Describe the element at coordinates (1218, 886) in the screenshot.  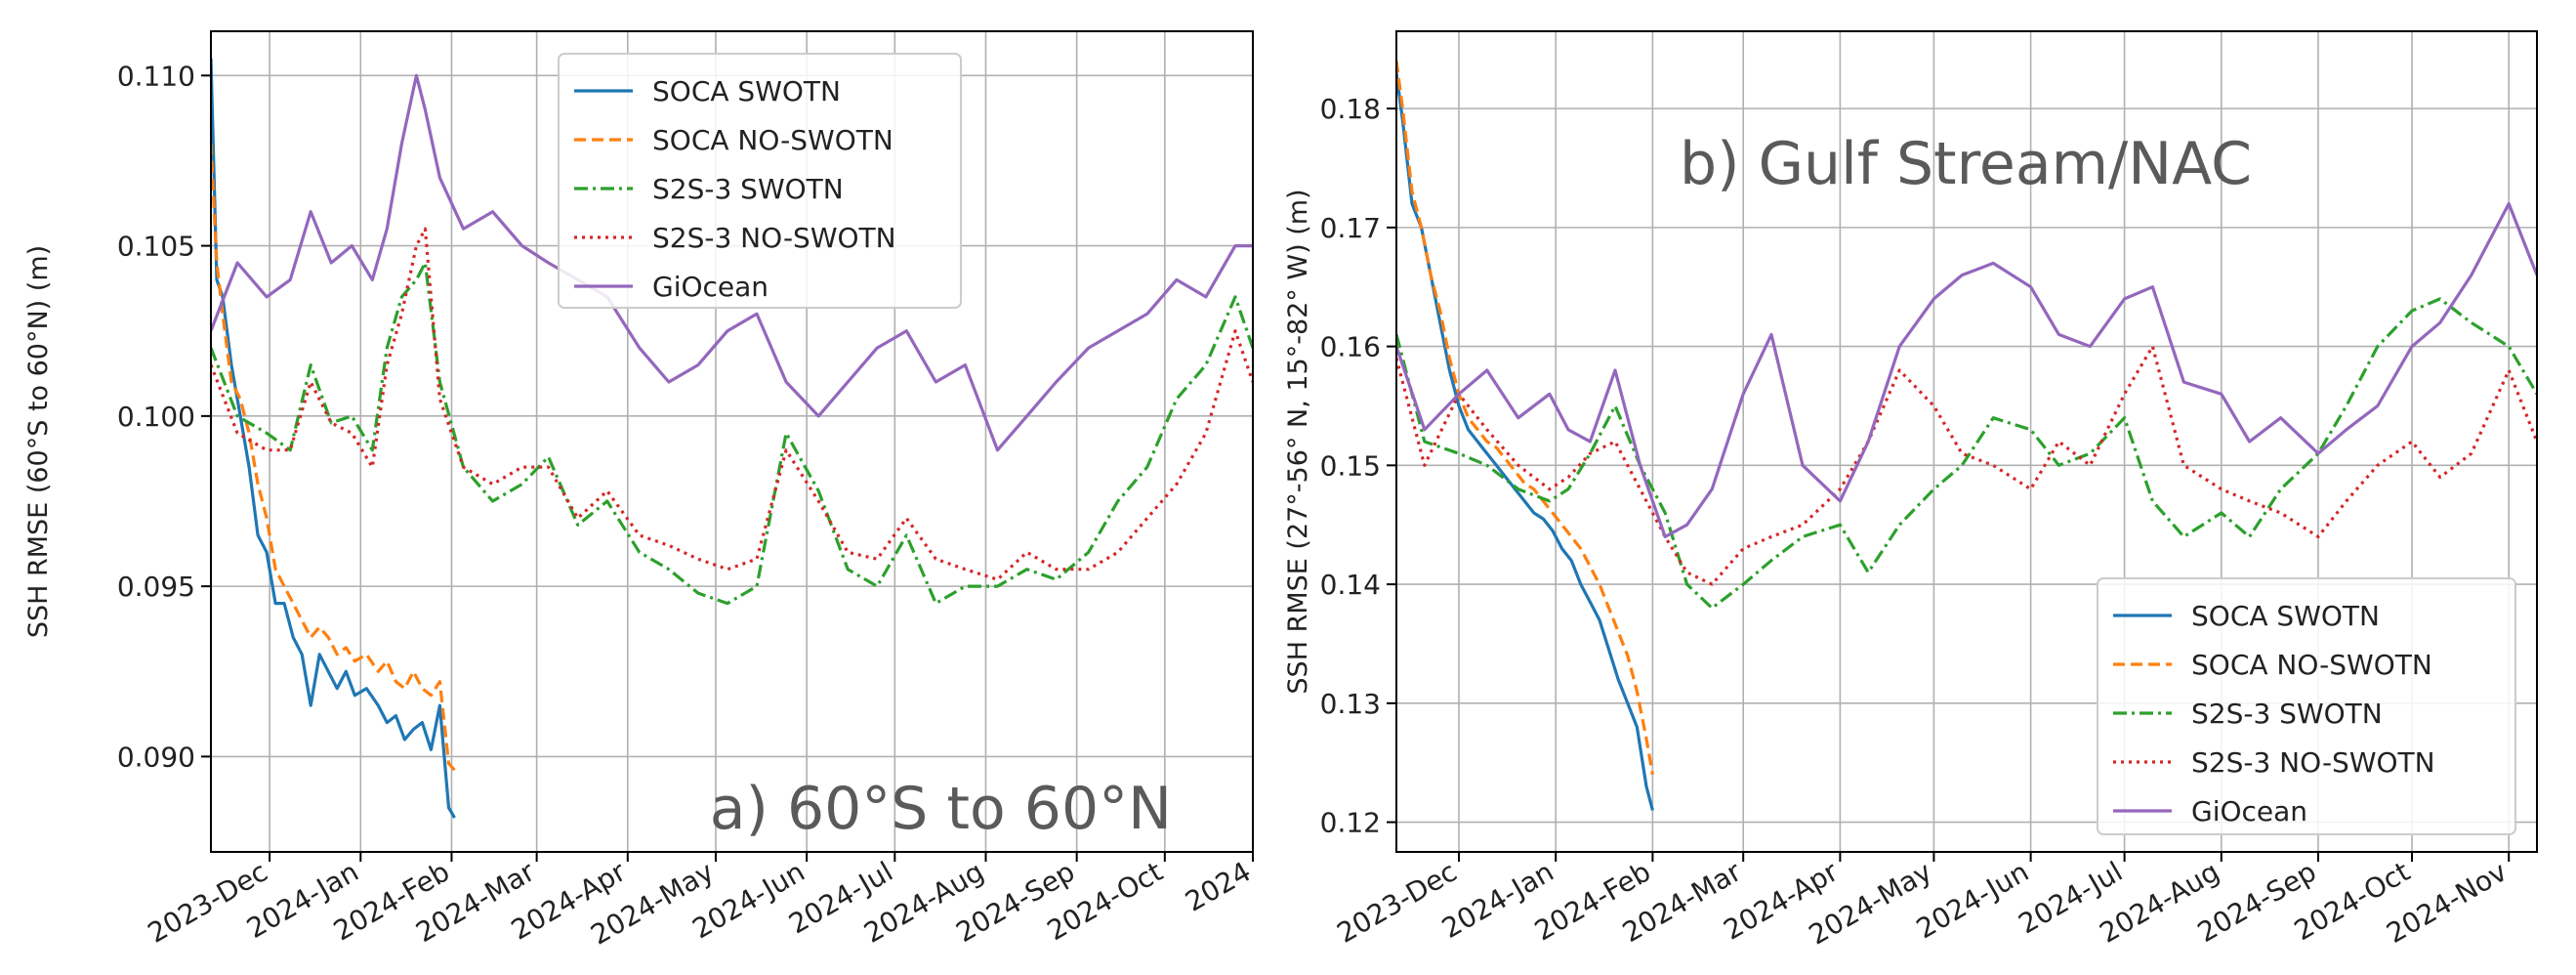
I see `x-tick-label: 2024` at that location.